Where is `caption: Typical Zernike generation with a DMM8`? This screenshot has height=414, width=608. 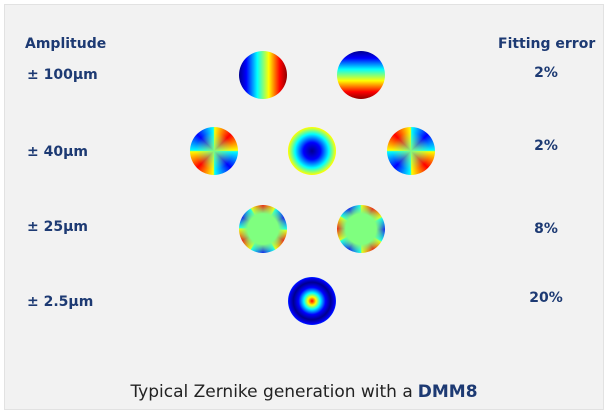 caption: Typical Zernike generation with a DMM8 is located at coordinates (304, 392).